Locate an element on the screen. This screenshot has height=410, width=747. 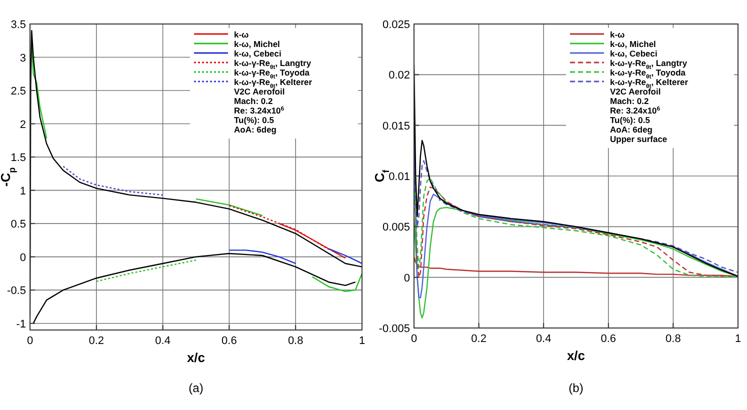
y-tick-label: 3.5 is located at coordinates (18, 25).